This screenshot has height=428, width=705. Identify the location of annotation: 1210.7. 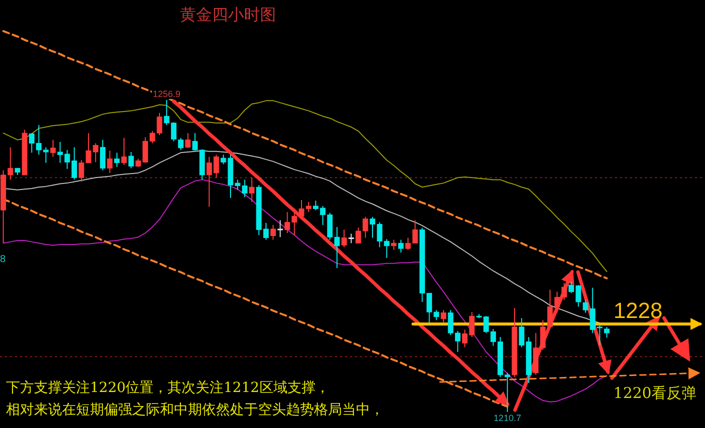
(508, 418).